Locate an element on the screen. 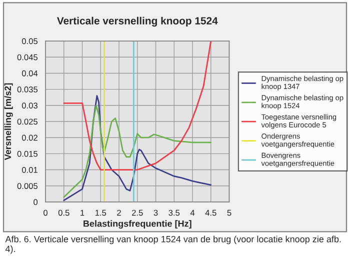  x-tick-label: 0.5 is located at coordinates (64, 213).